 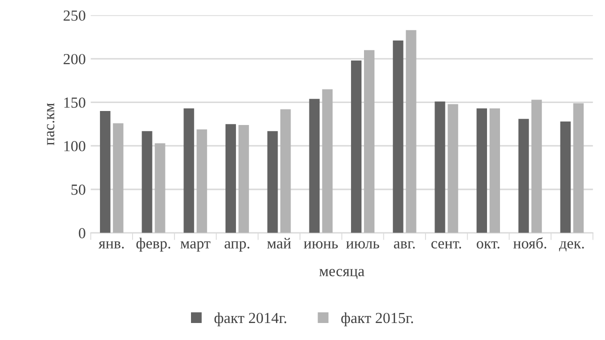 I want to click on y-tick-label: 100, so click(x=75, y=146).